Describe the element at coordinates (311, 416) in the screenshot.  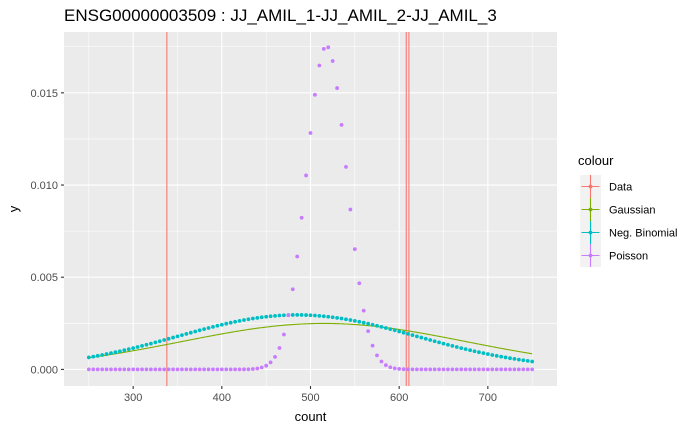
I see `x-axis-title: count` at that location.